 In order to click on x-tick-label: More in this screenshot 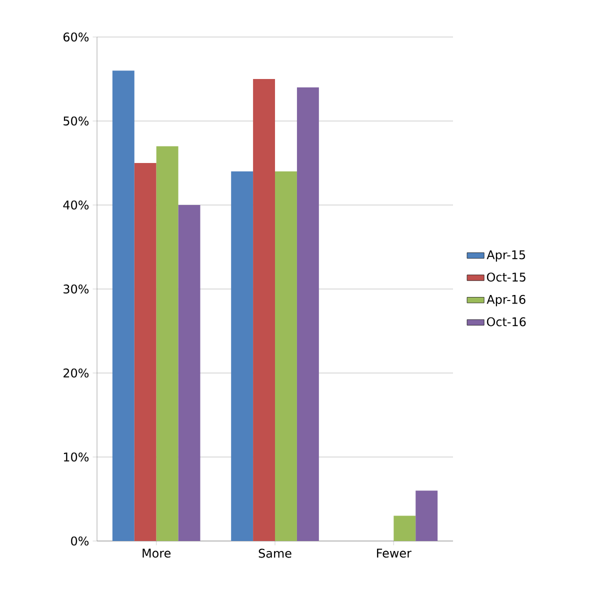, I will do `click(156, 553)`.